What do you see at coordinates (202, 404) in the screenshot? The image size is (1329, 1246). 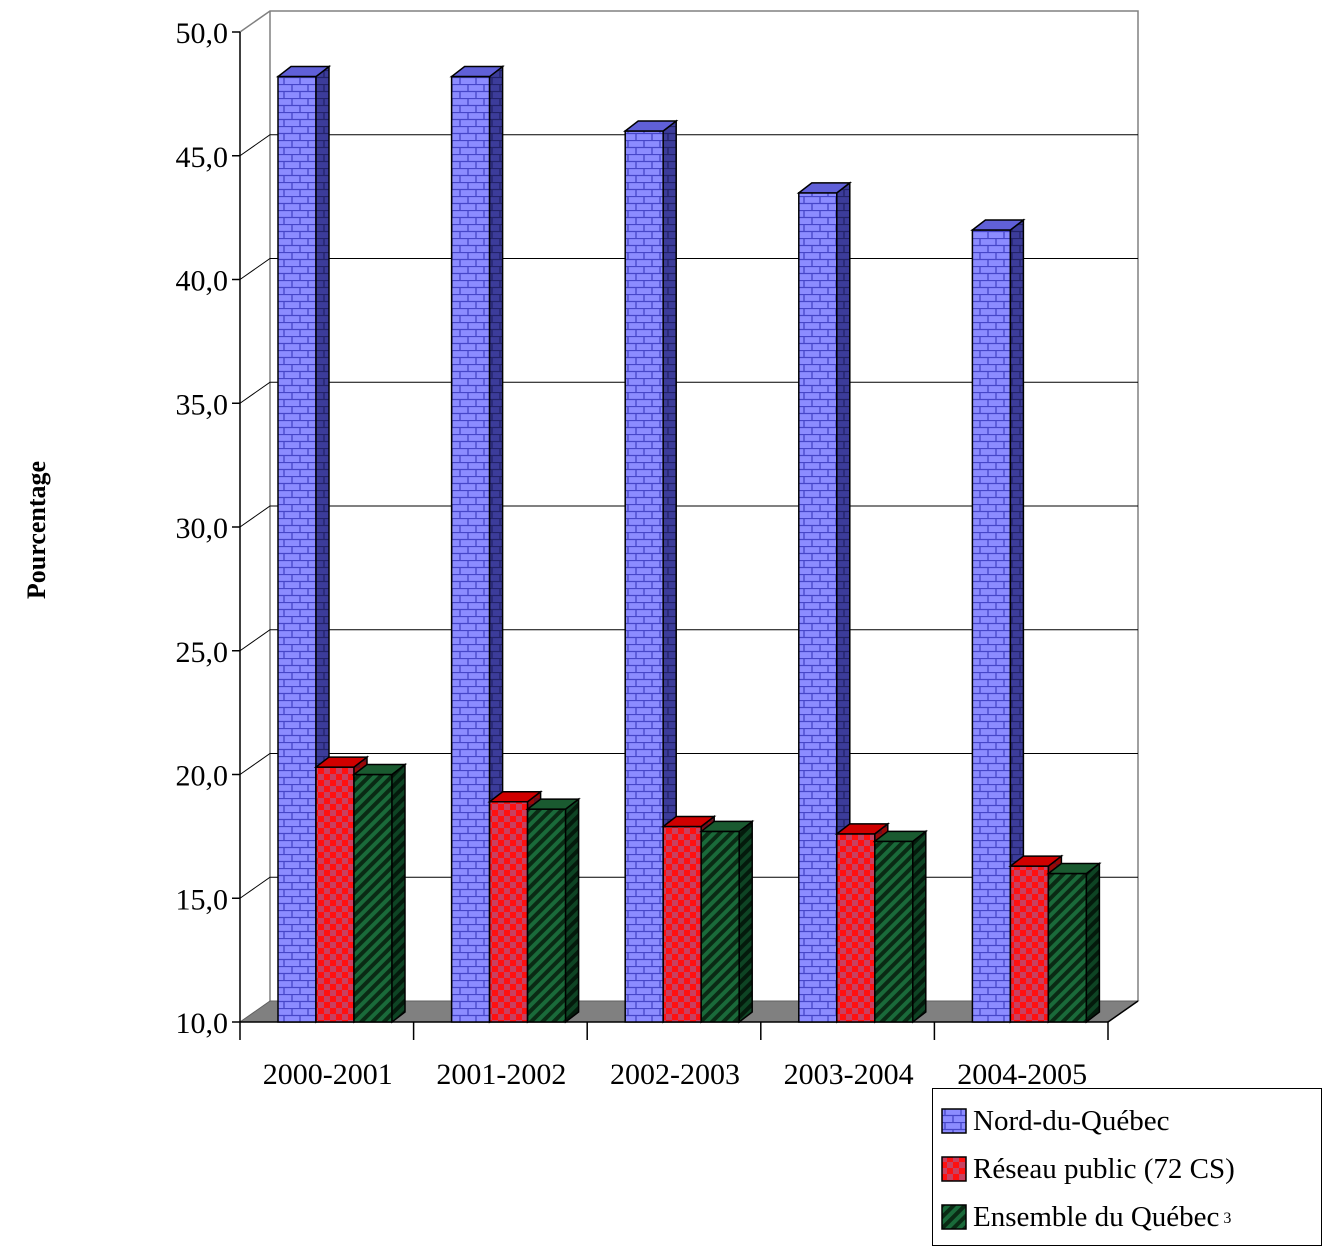 I see `y-tick-label: 35,0` at bounding box center [202, 404].